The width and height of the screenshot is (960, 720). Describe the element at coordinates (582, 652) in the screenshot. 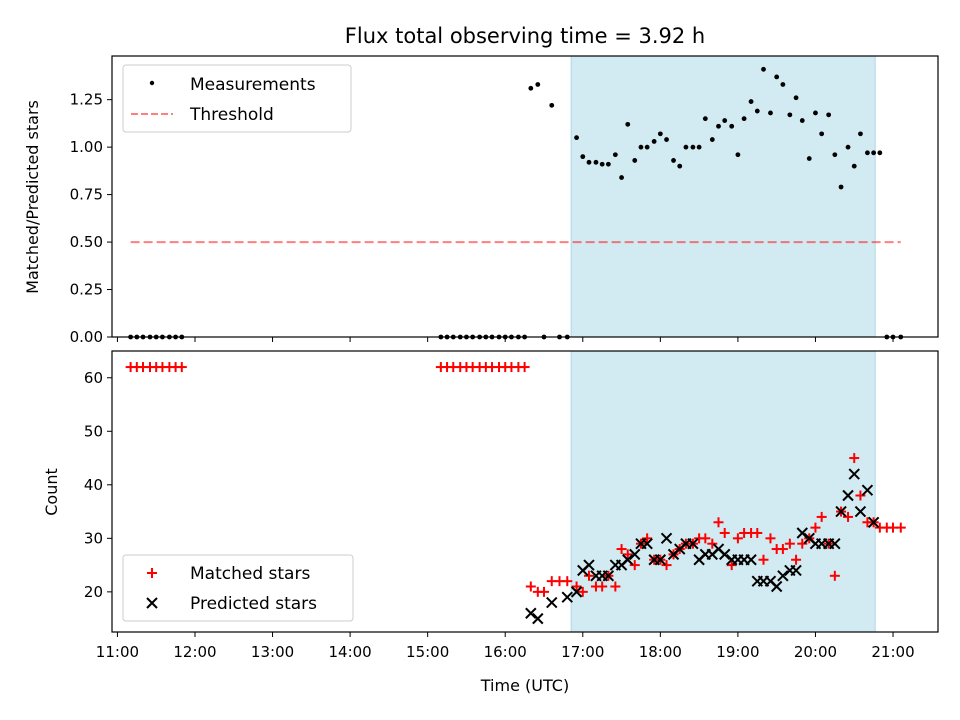

I see `x-tick-label: 17:00` at that location.